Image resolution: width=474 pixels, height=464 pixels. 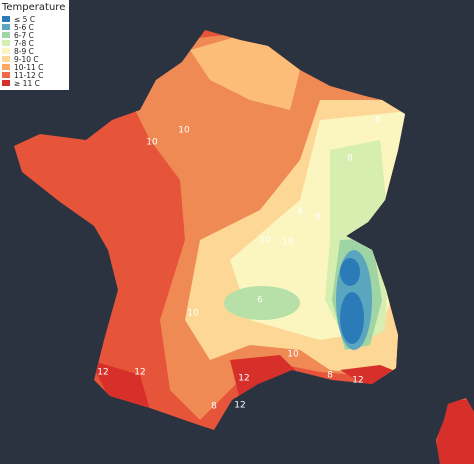 I want to click on legend-item: 10-11 C, so click(x=33, y=67).